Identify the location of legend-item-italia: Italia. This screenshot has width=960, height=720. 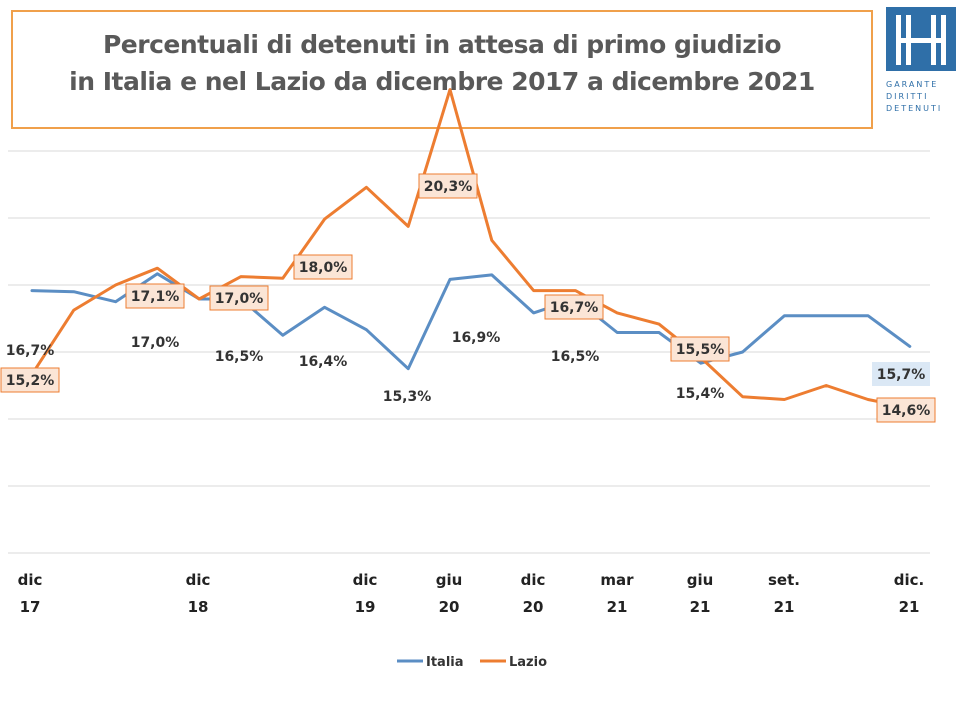
(430, 662).